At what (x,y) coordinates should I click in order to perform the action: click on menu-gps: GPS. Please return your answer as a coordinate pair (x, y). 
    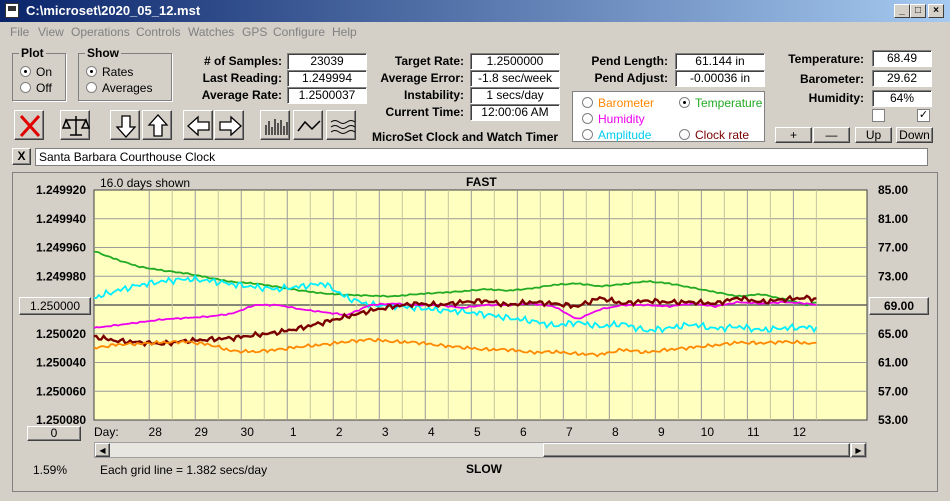
    Looking at the image, I should click on (255, 32).